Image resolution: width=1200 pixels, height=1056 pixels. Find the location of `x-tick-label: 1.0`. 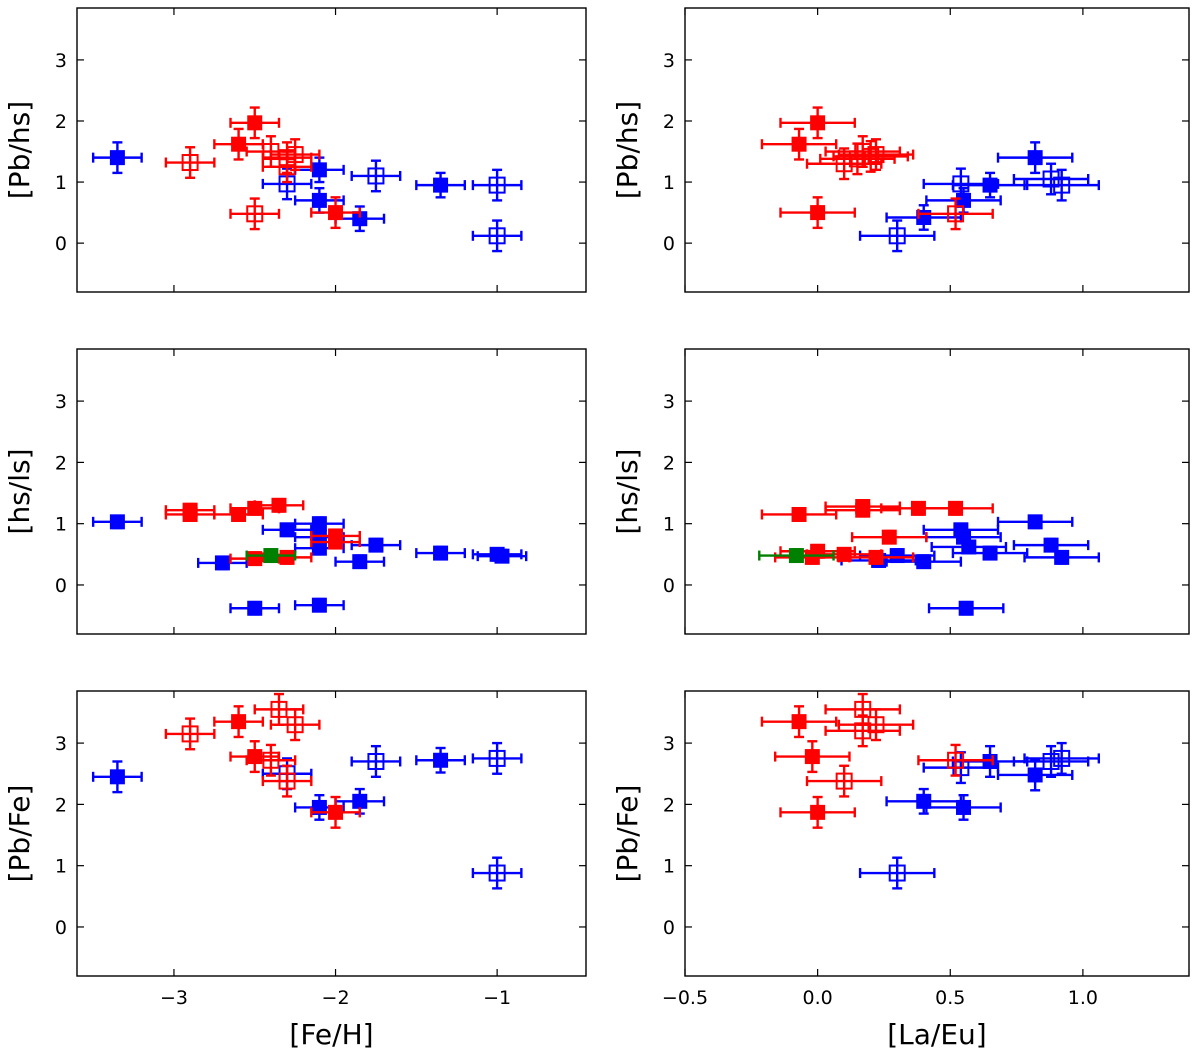

x-tick-label: 1.0 is located at coordinates (1083, 998).